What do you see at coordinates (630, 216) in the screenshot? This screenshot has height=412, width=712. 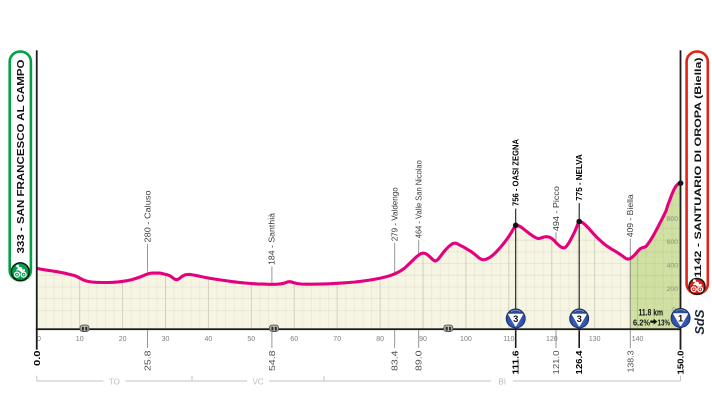 I see `svg-text: 409 - Biella` at bounding box center [630, 216].